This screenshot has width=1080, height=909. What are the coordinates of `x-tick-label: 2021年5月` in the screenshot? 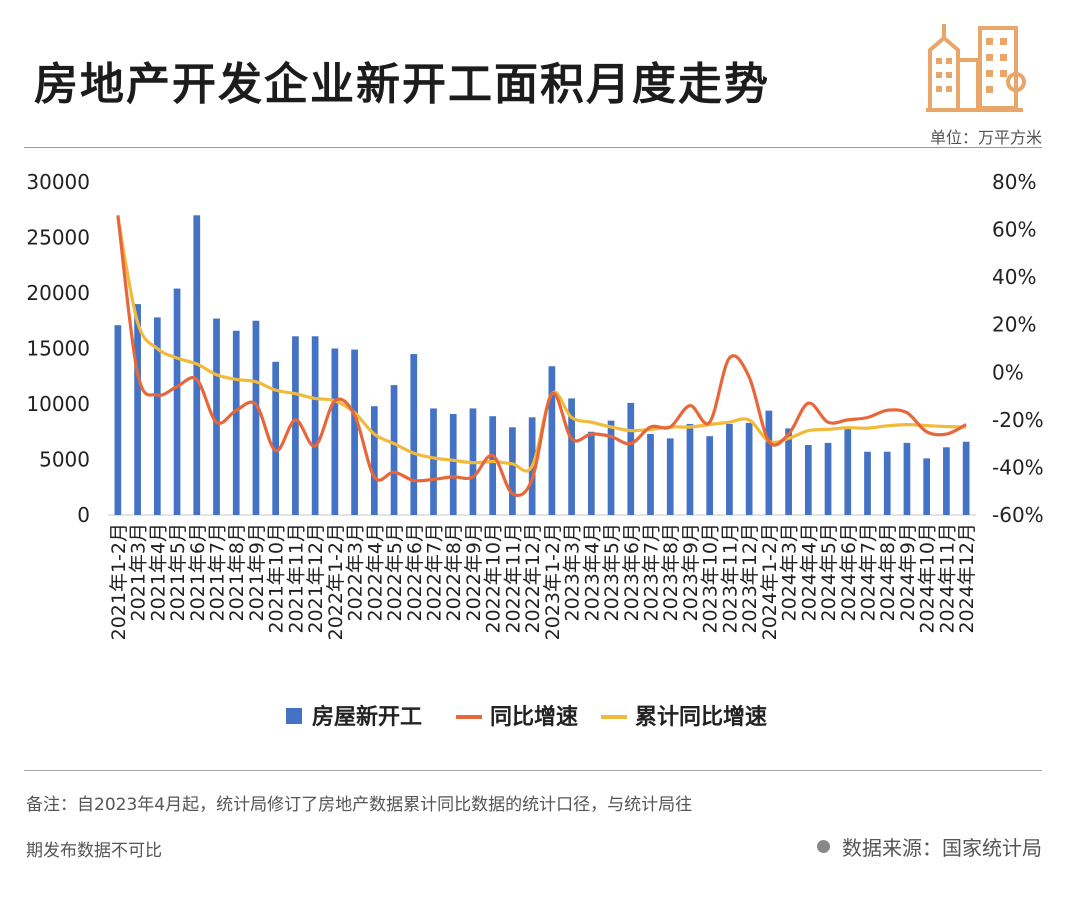 It's located at (178, 572).